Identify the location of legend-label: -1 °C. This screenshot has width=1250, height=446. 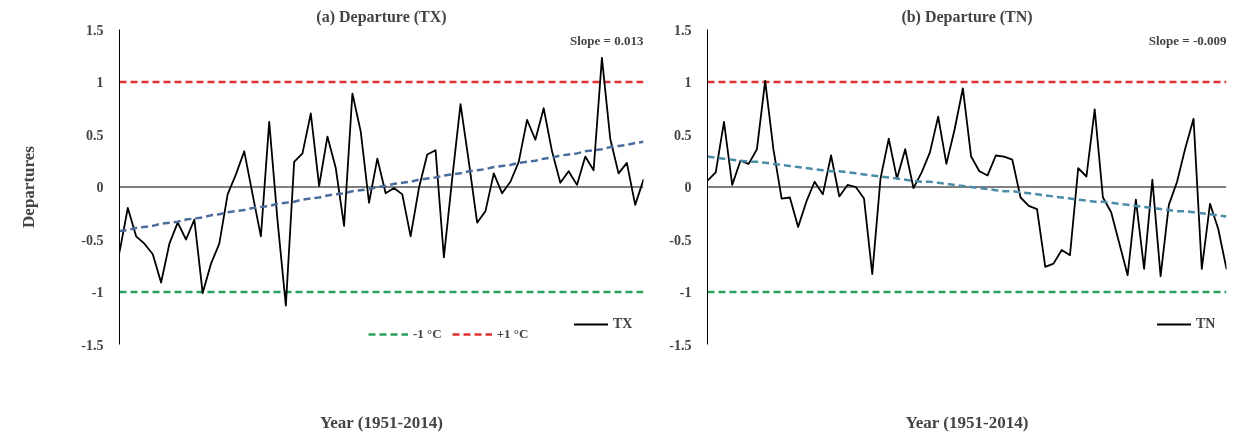
(427, 334).